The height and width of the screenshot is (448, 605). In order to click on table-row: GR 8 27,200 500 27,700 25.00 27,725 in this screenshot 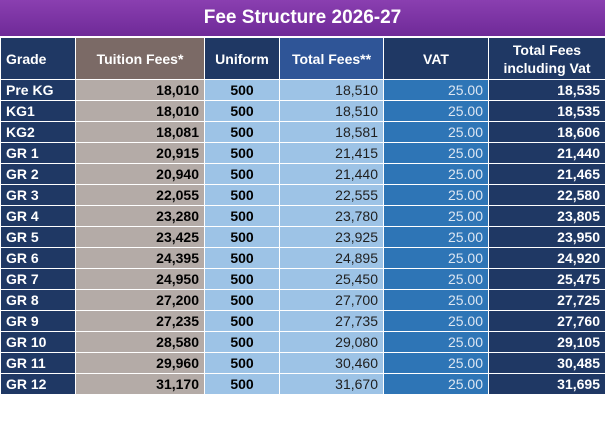, I will do `click(302, 300)`.